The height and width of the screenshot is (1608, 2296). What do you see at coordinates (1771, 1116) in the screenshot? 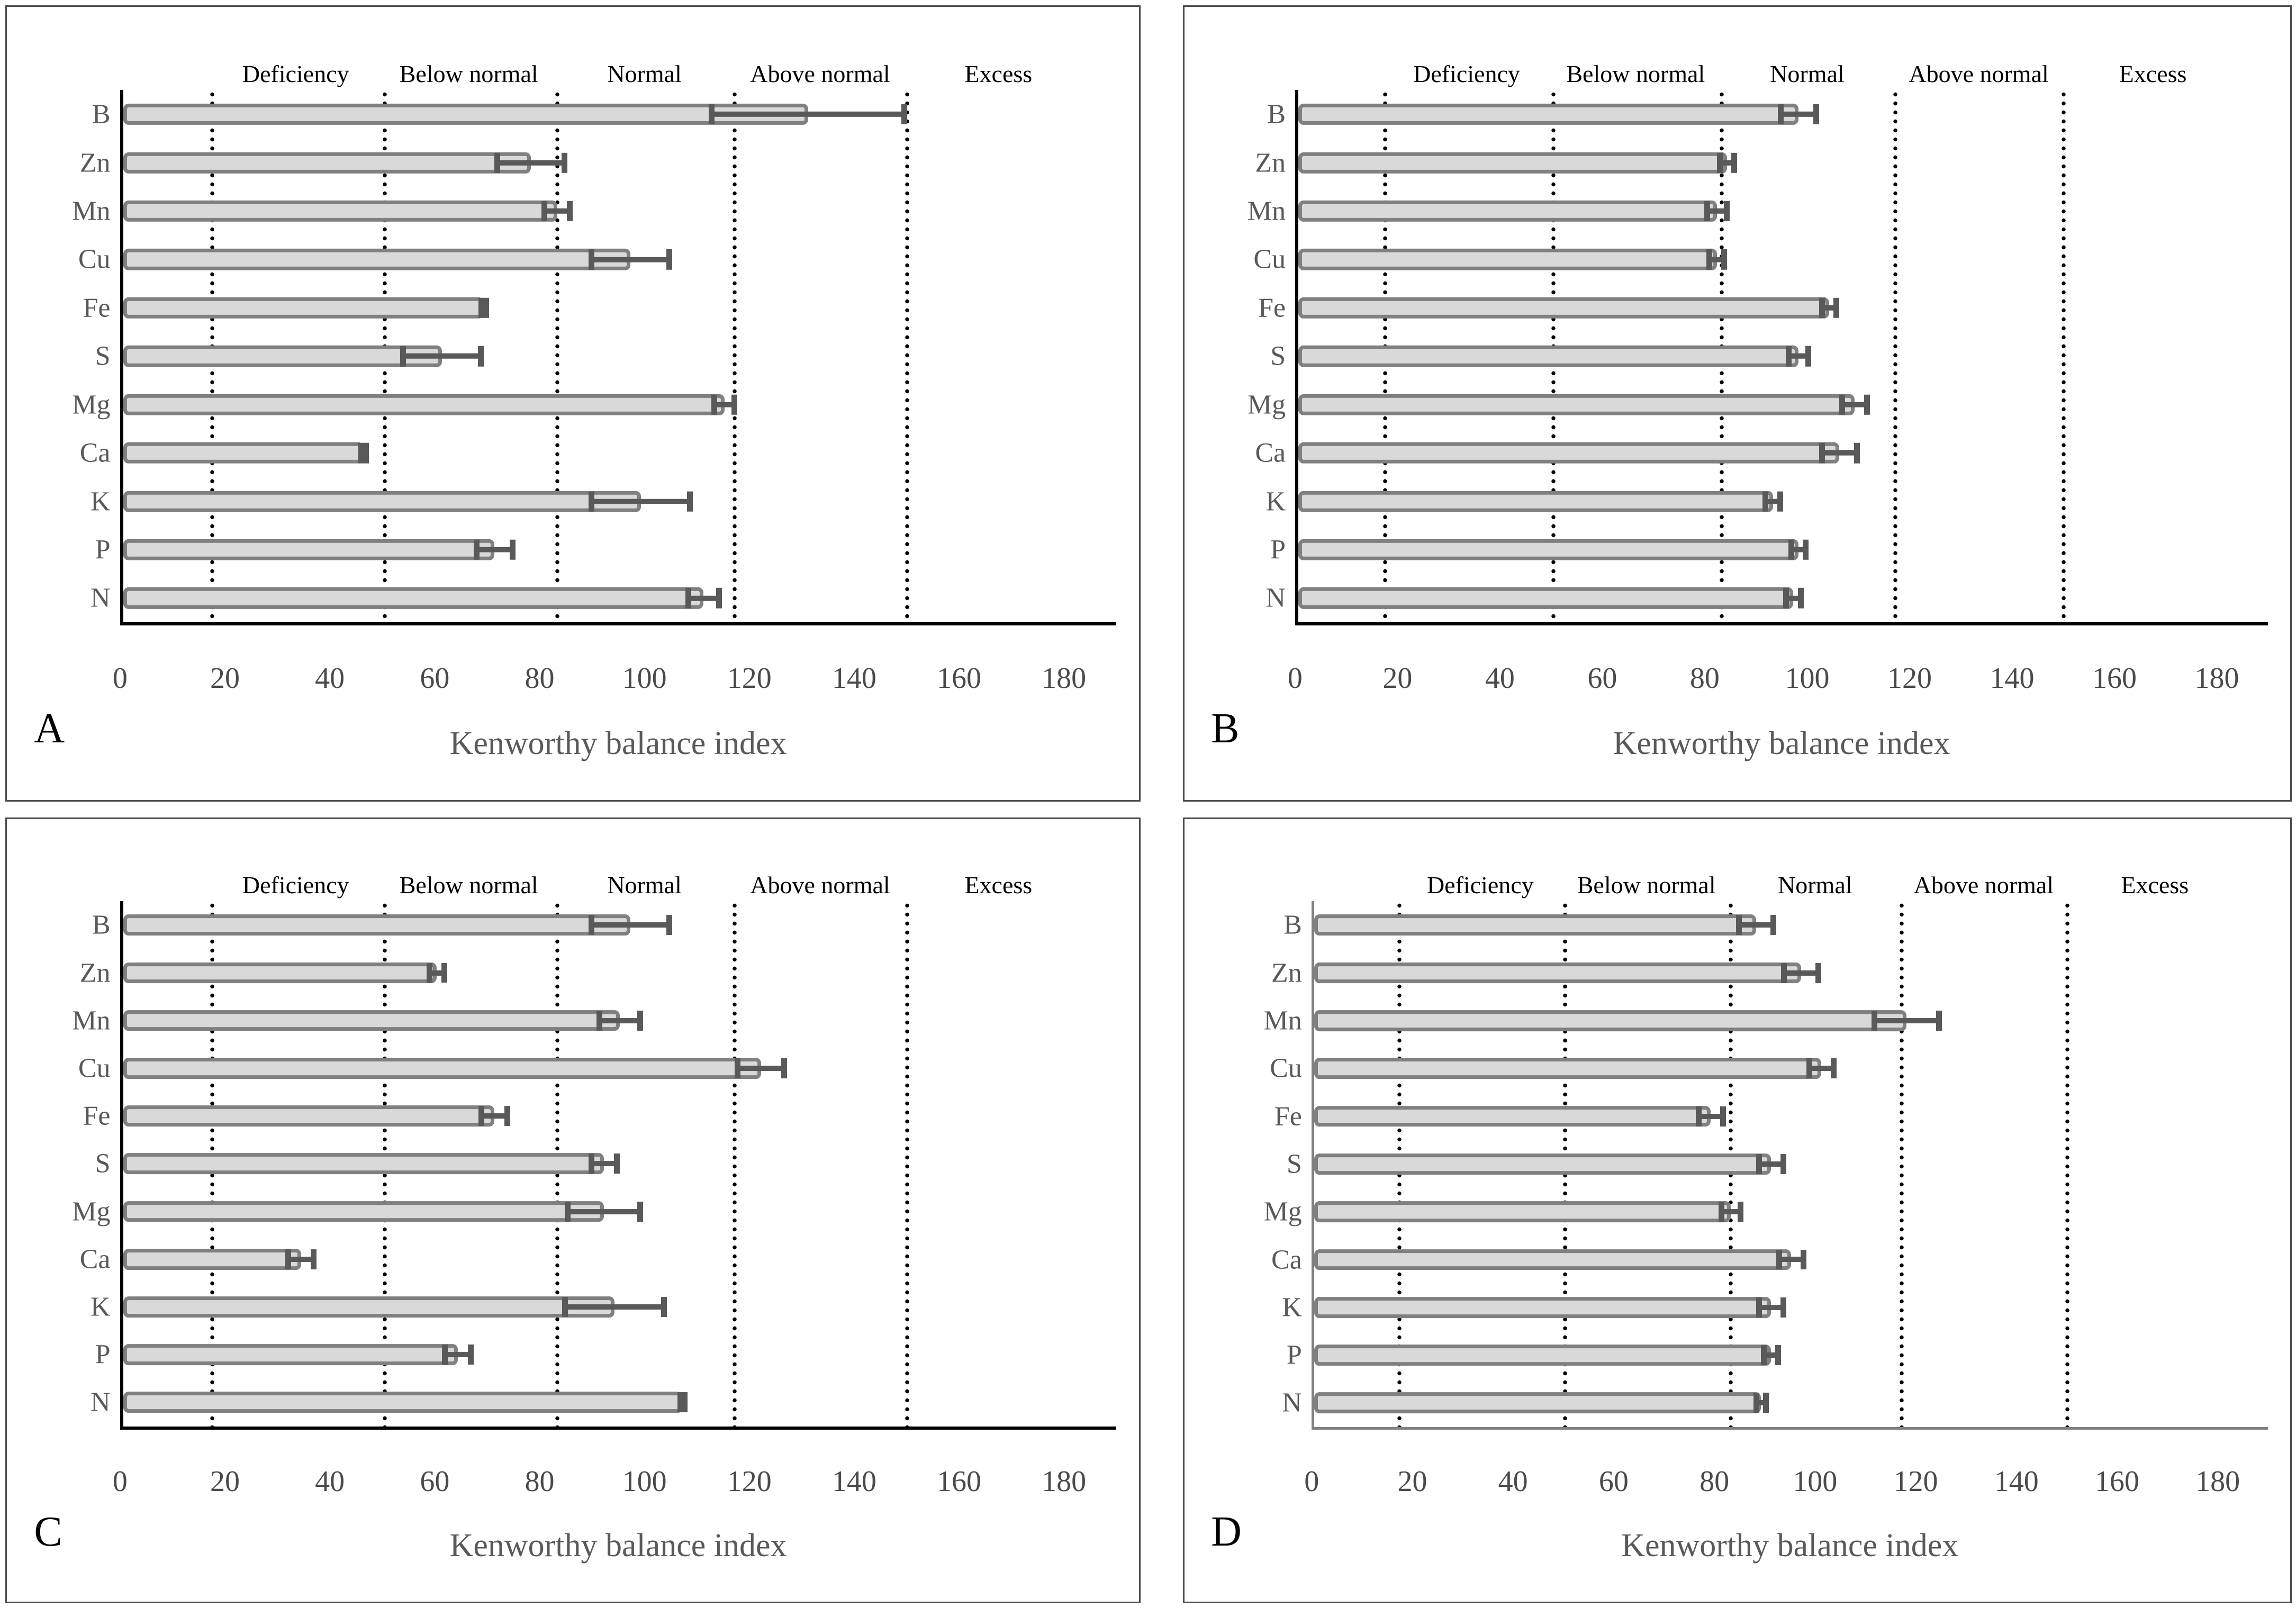
I see `bar-row-Fe: Fe` at bounding box center [1771, 1116].